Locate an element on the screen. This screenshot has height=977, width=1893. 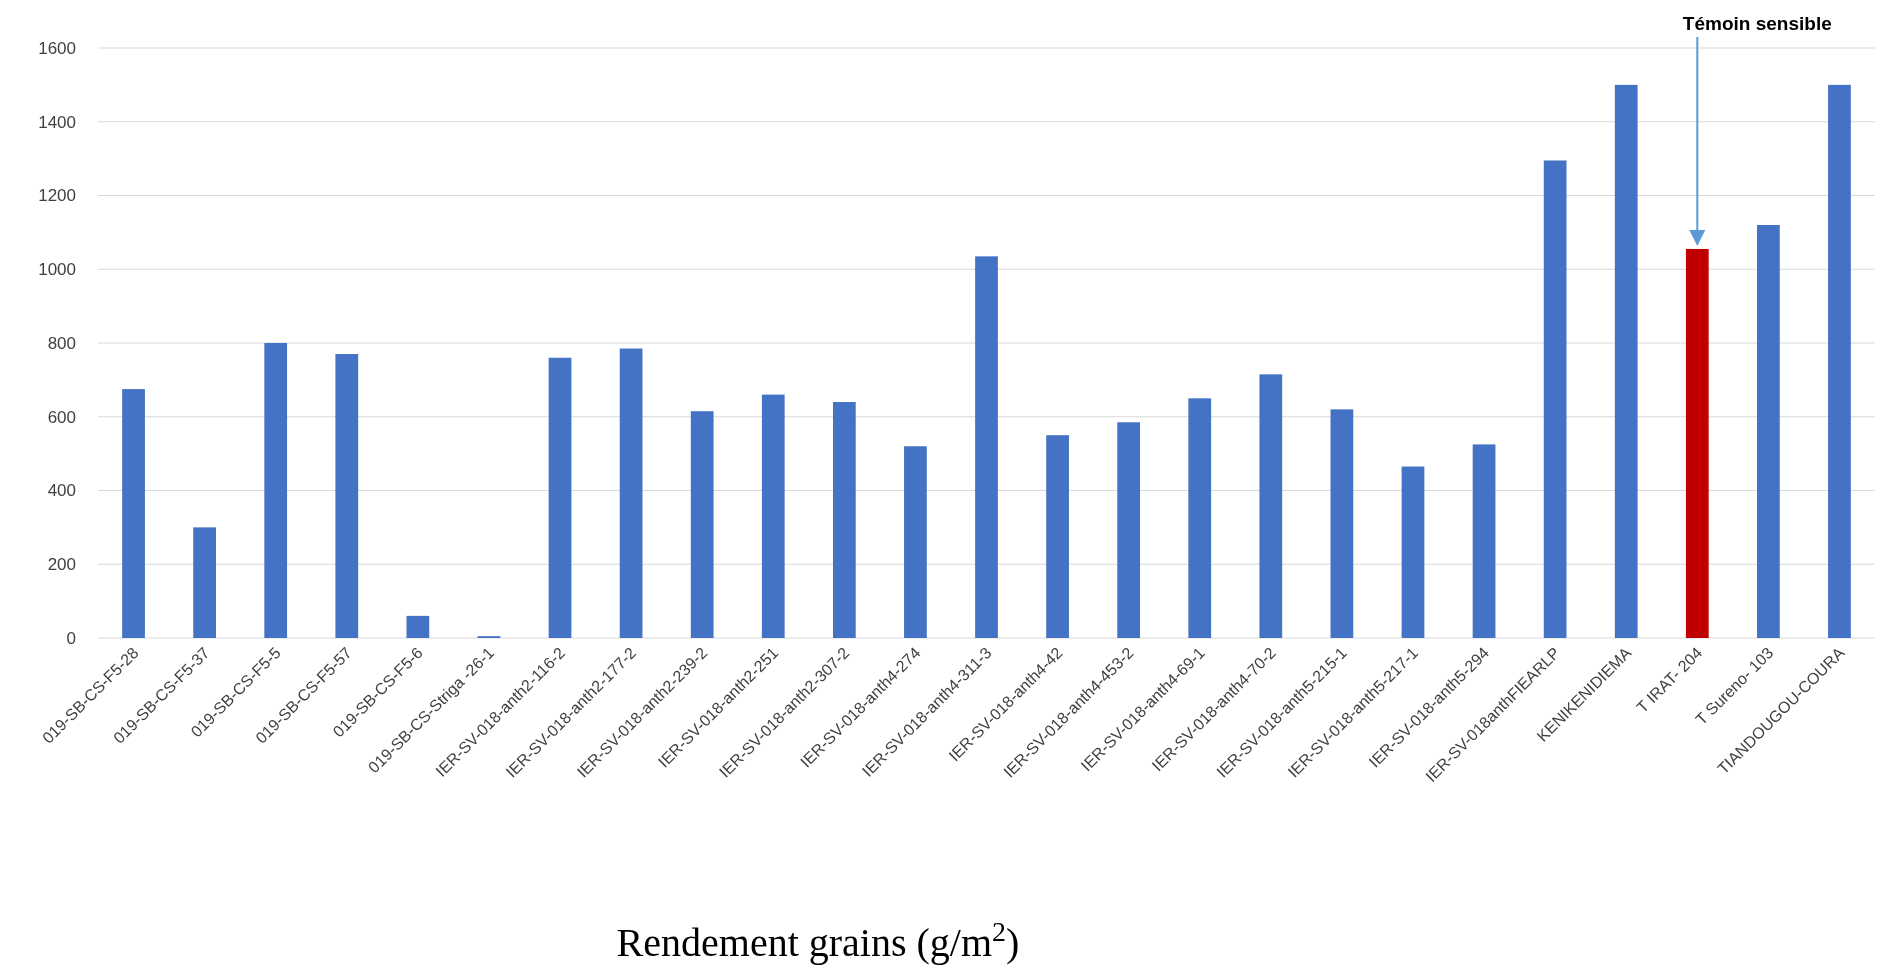
text: Témoin sensible is located at coordinates (1757, 23).